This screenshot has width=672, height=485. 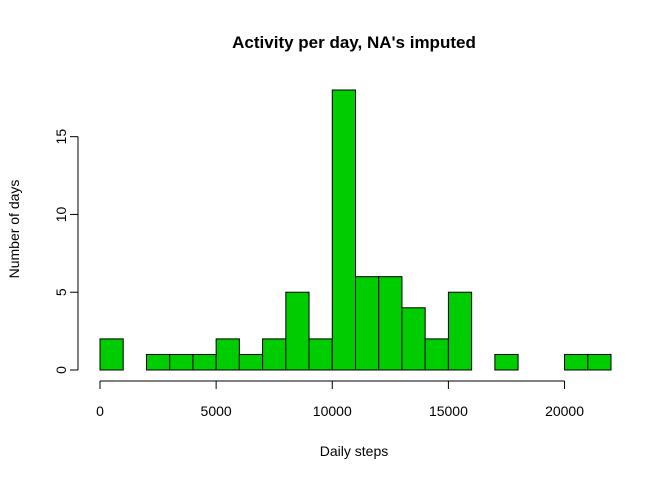 What do you see at coordinates (354, 42) in the screenshot?
I see `chart-title: Activity per day, NA's imputed` at bounding box center [354, 42].